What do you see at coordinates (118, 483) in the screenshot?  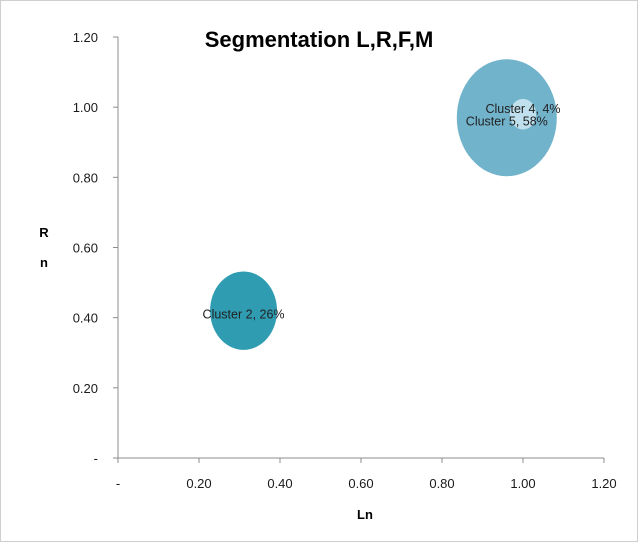 I see `x-tick-label: -` at bounding box center [118, 483].